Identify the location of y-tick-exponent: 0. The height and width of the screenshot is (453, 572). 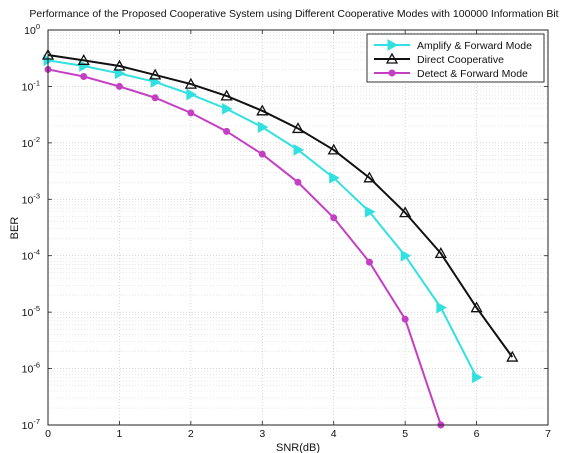
(38, 26).